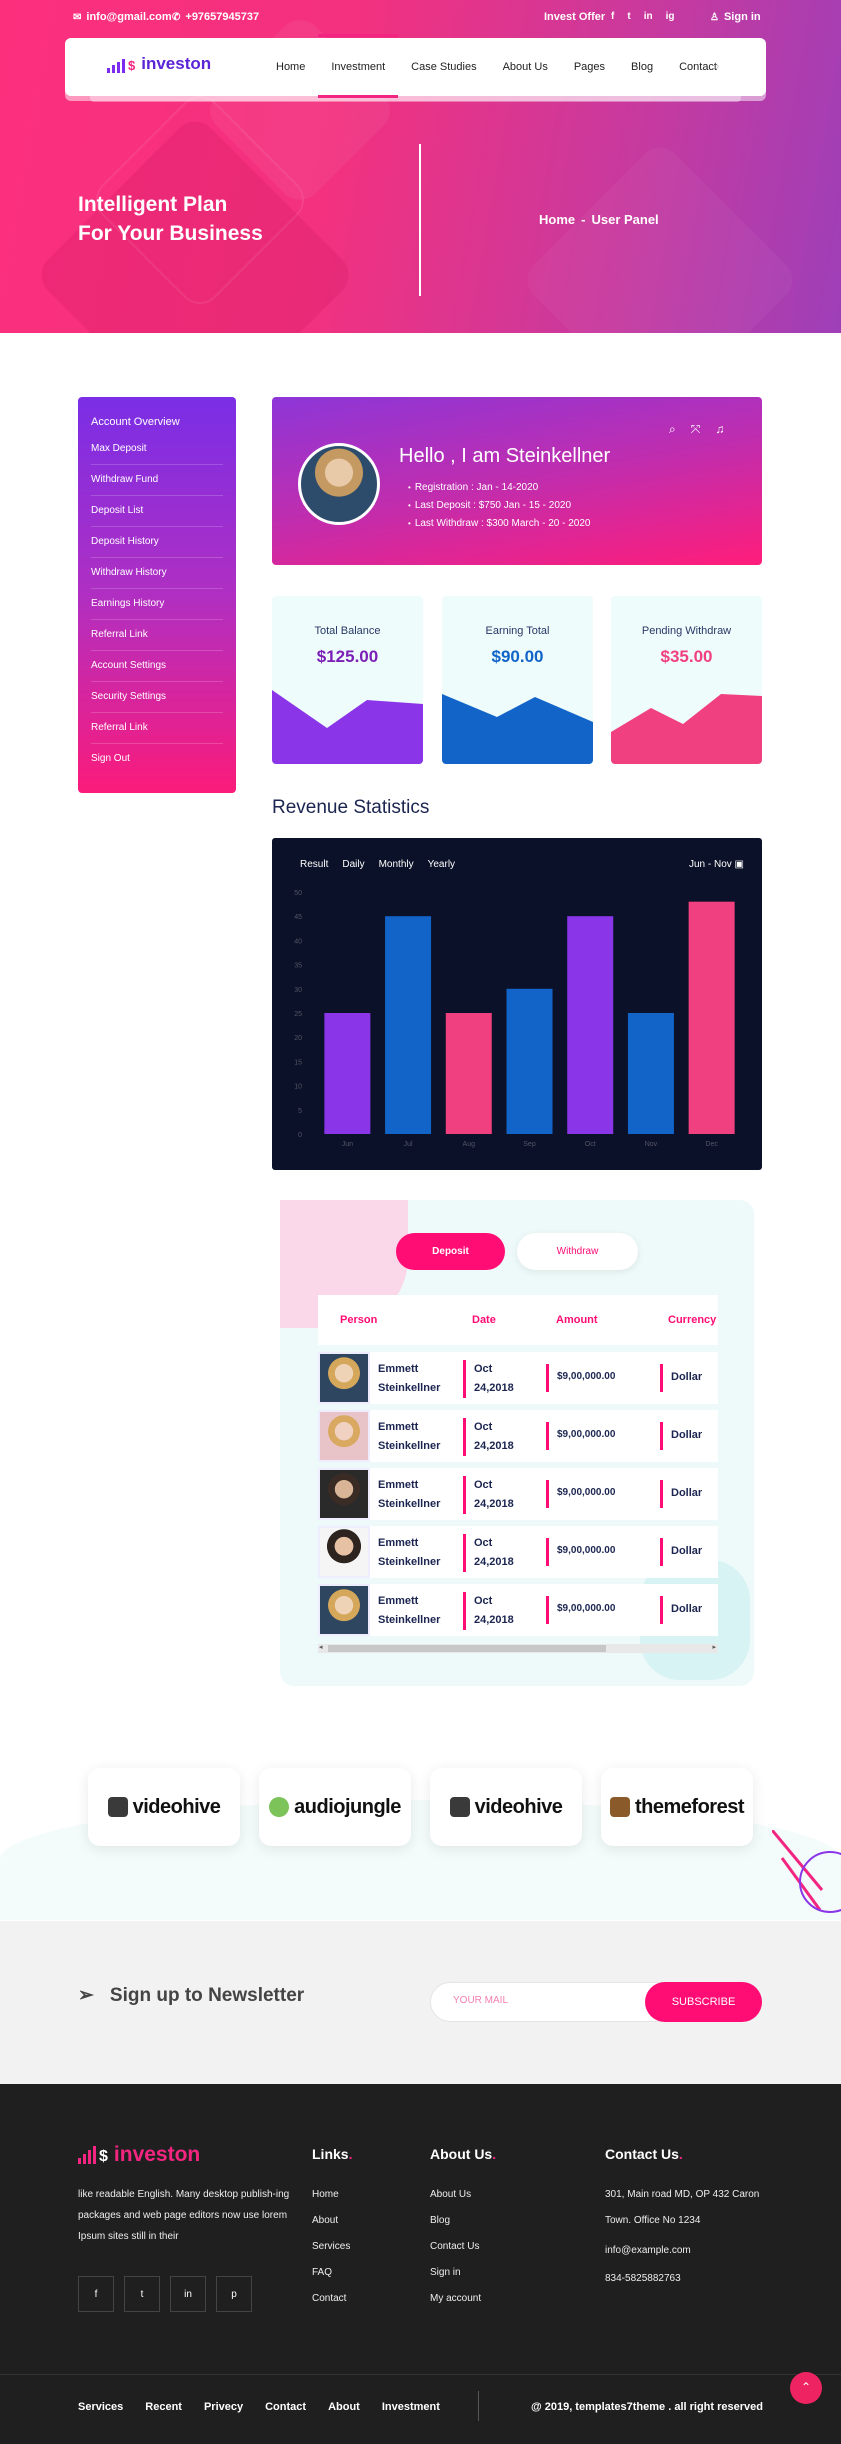  I want to click on site-logo: $ investon, so click(159, 64).